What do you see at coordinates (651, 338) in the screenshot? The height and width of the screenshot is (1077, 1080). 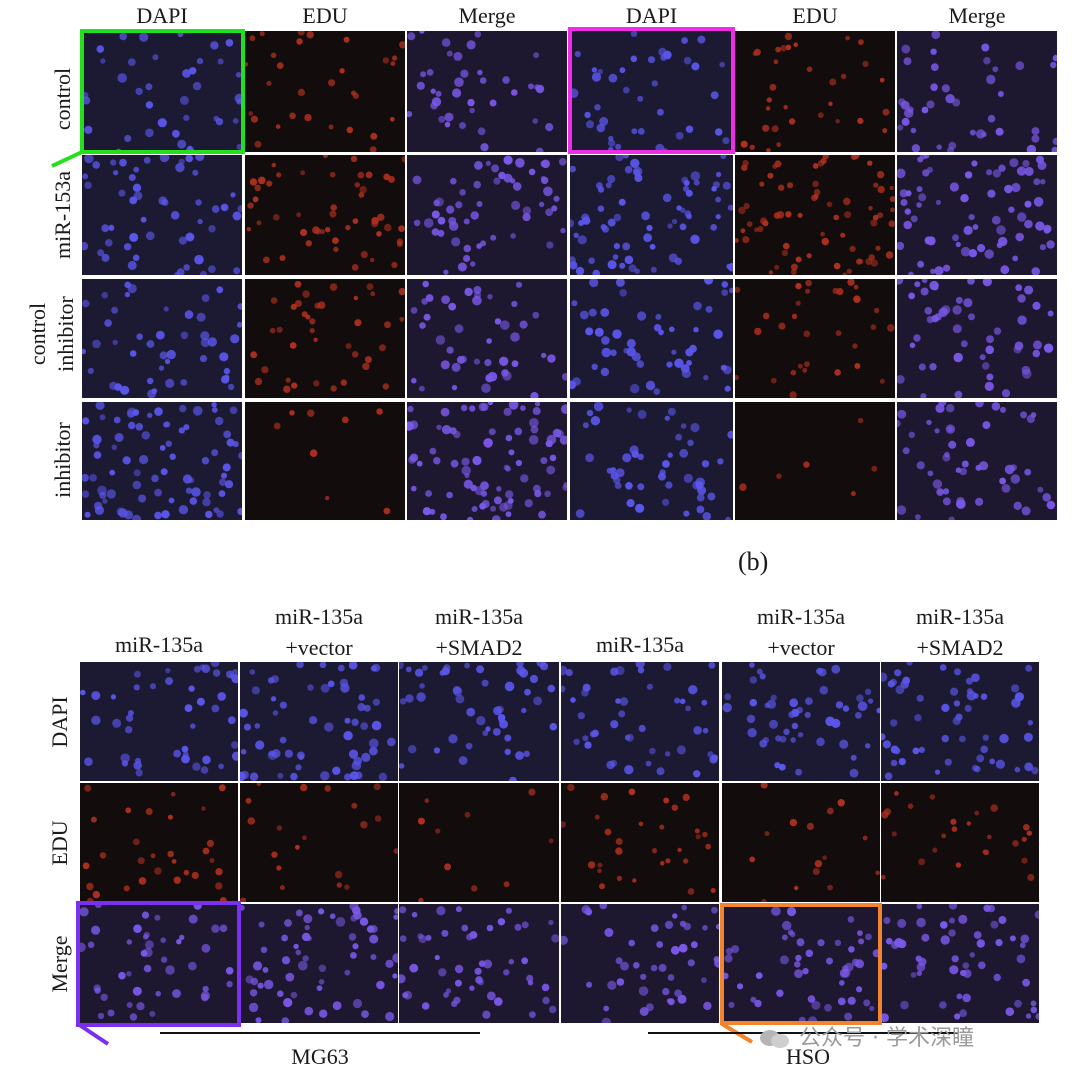 I see `fig-a-panel-r3-c4` at bounding box center [651, 338].